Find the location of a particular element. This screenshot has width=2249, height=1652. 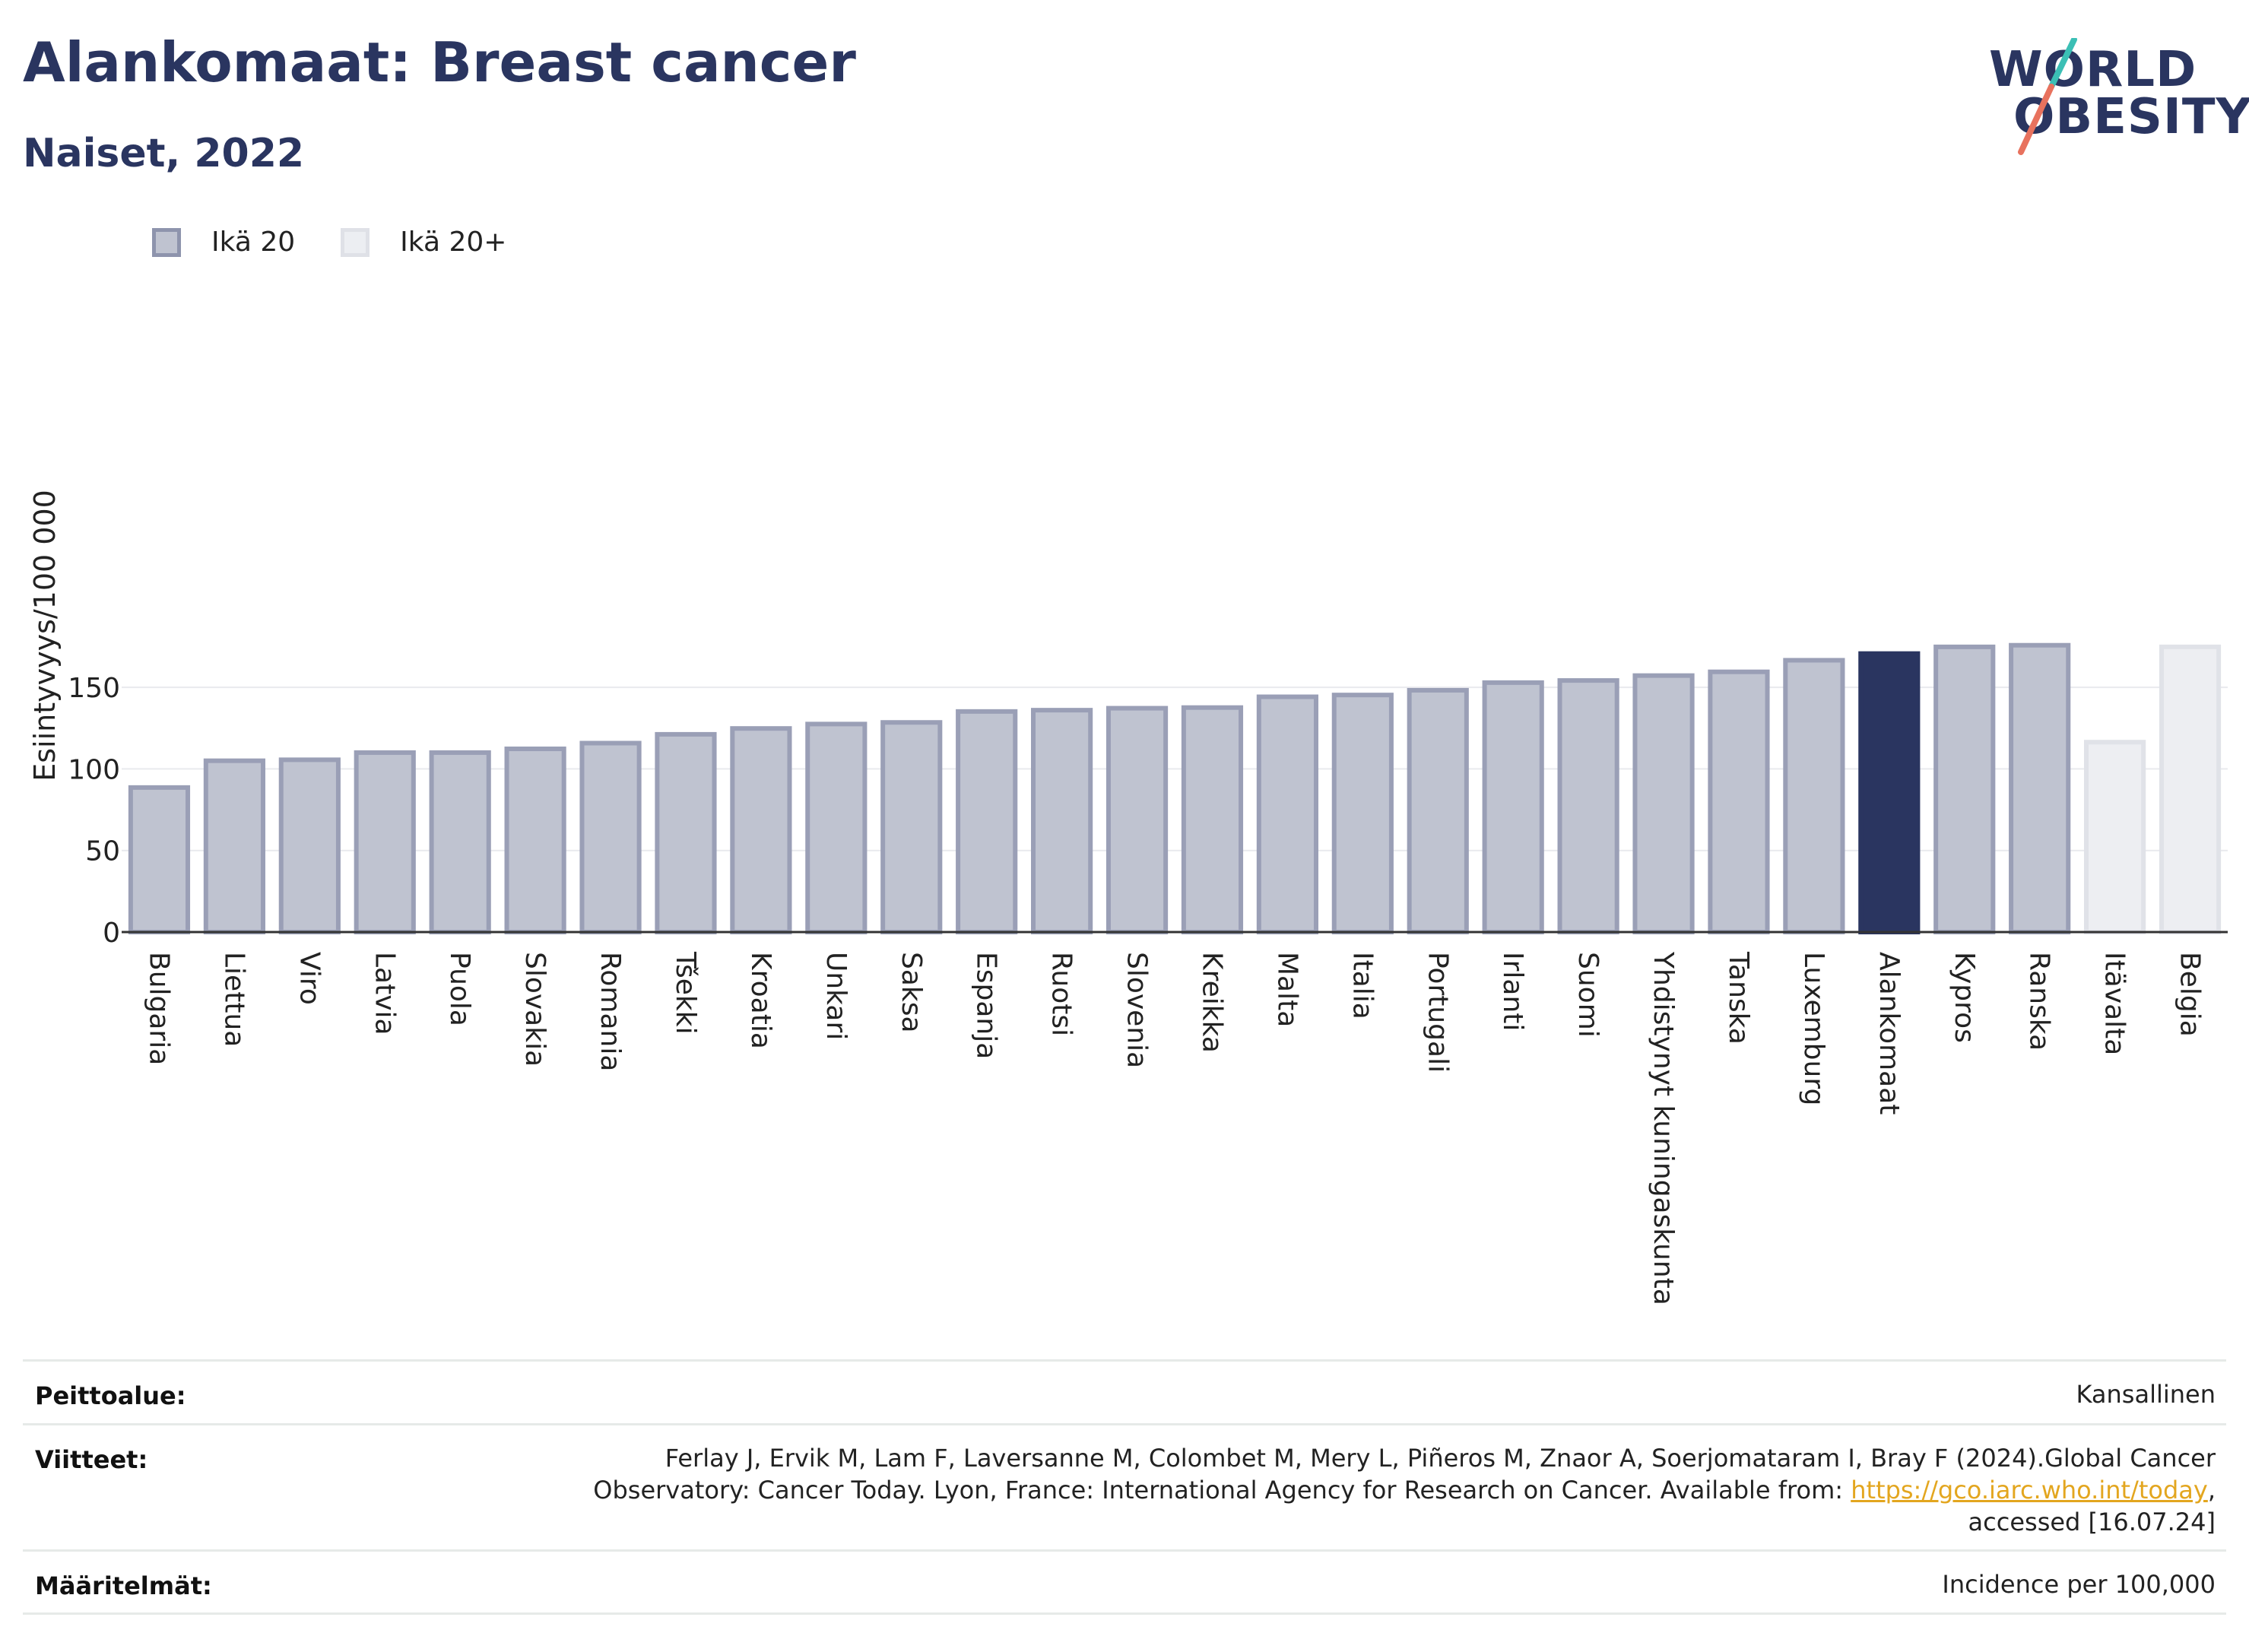

y-tick-label: 150 is located at coordinates (94, 688).